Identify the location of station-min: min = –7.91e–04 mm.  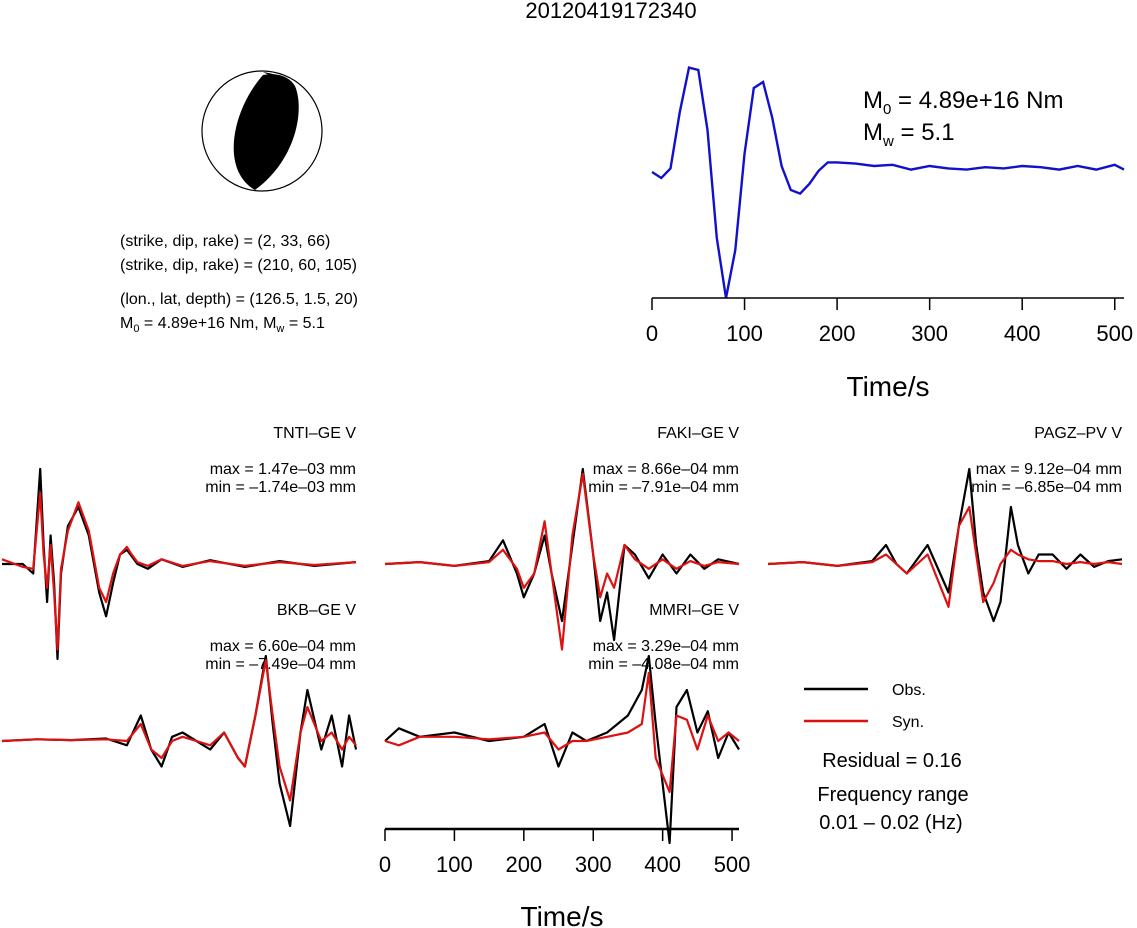
(663, 487).